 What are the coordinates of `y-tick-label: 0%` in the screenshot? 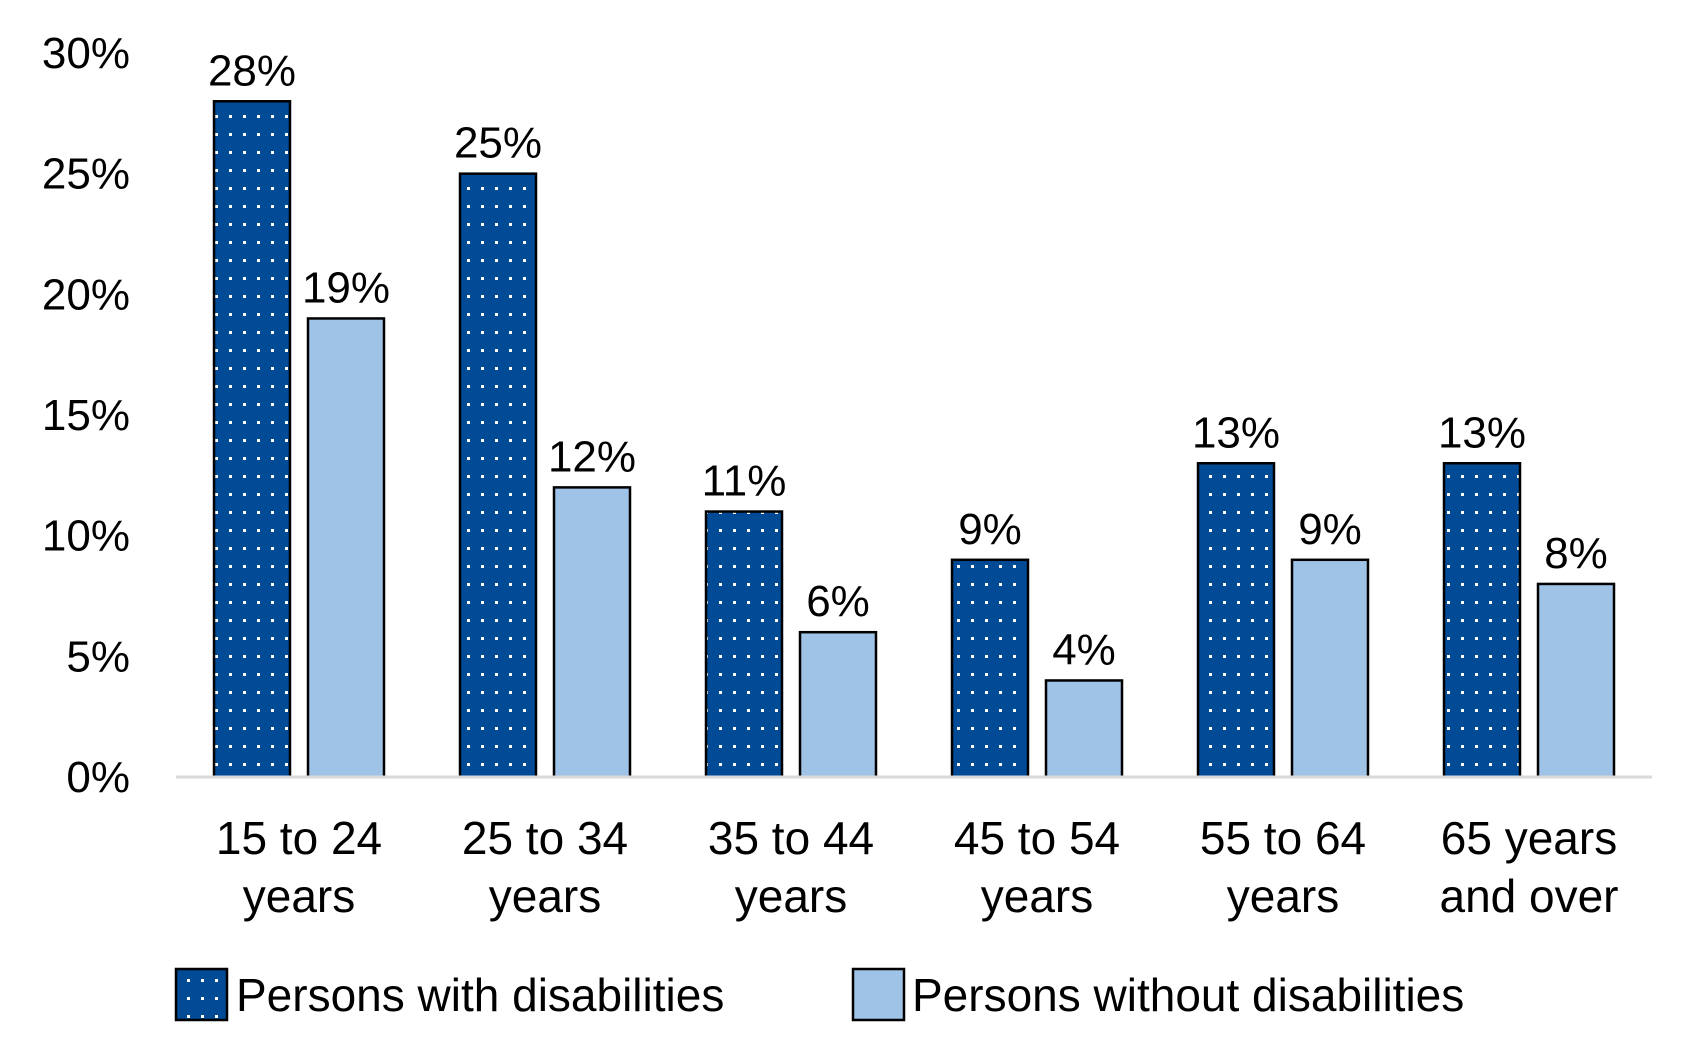 It's located at (98, 777).